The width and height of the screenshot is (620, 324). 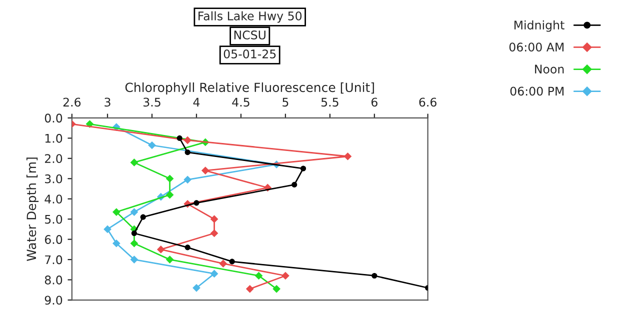 I want to click on x-axis-title: Chlorophyll Relative Fluorescence [Unit], so click(x=249, y=88).